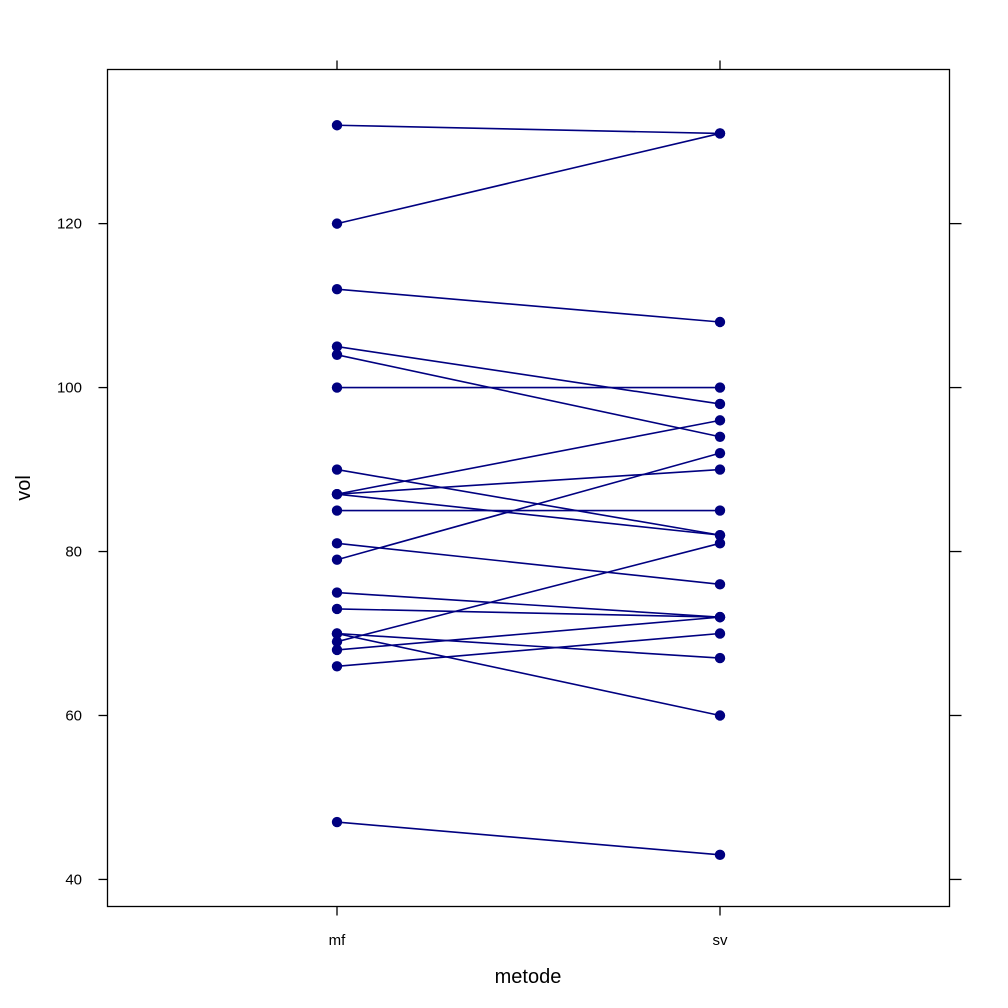  I want to click on x-axis-title: metode, so click(528, 977).